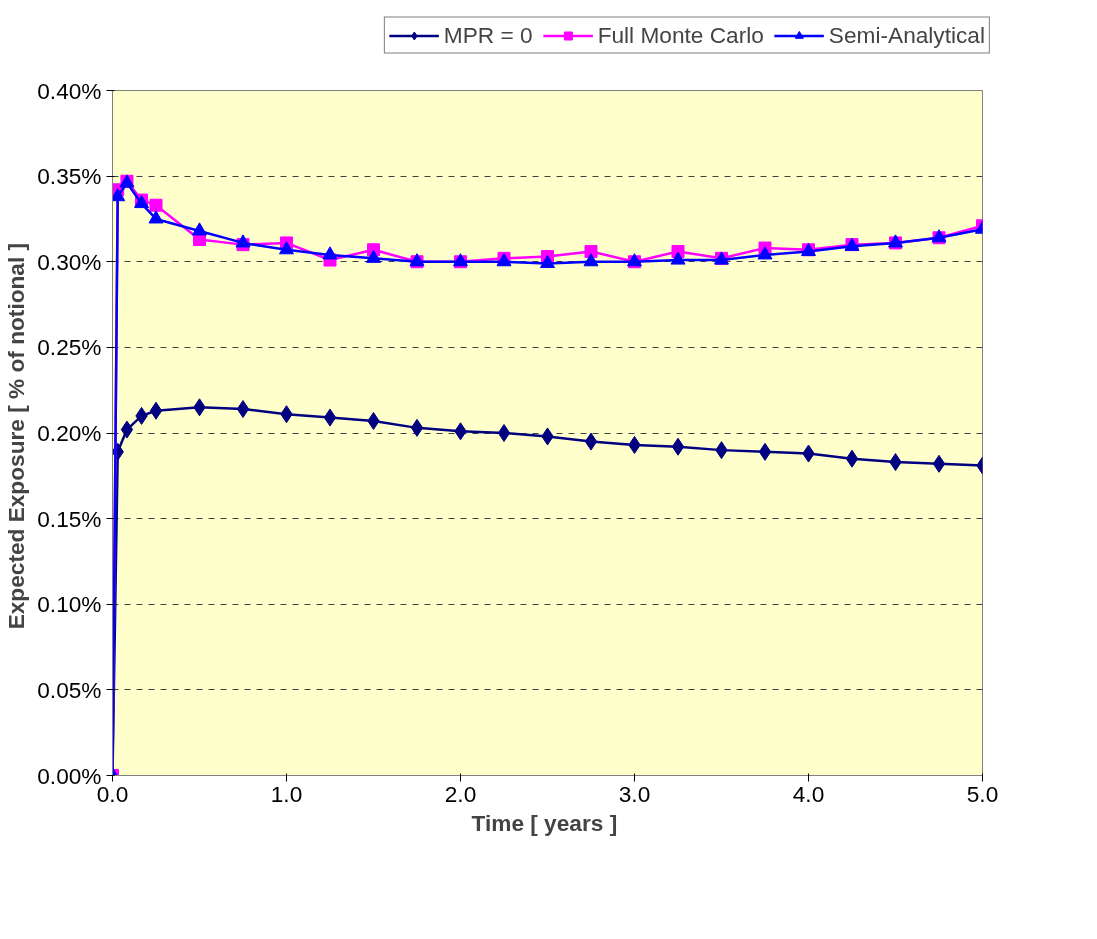 The height and width of the screenshot is (939, 1097). Describe the element at coordinates (69, 518) in the screenshot. I see `y-tick-label: 0.15%` at that location.